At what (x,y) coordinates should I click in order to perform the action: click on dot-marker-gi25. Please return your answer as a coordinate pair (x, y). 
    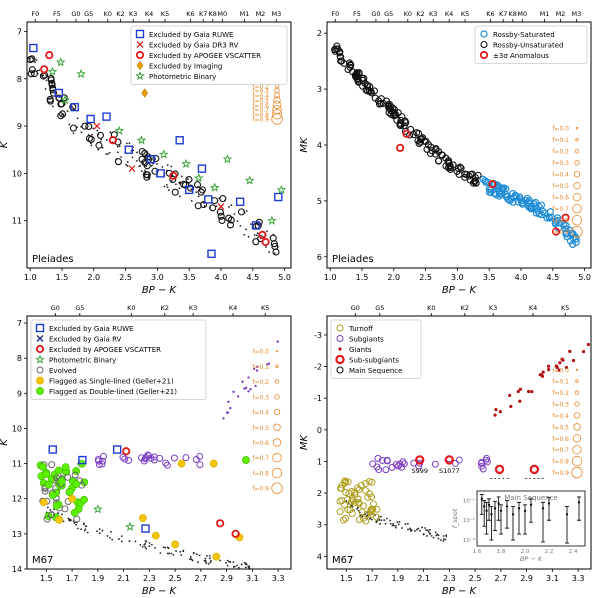
    Looking at the image, I should click on (541, 375).